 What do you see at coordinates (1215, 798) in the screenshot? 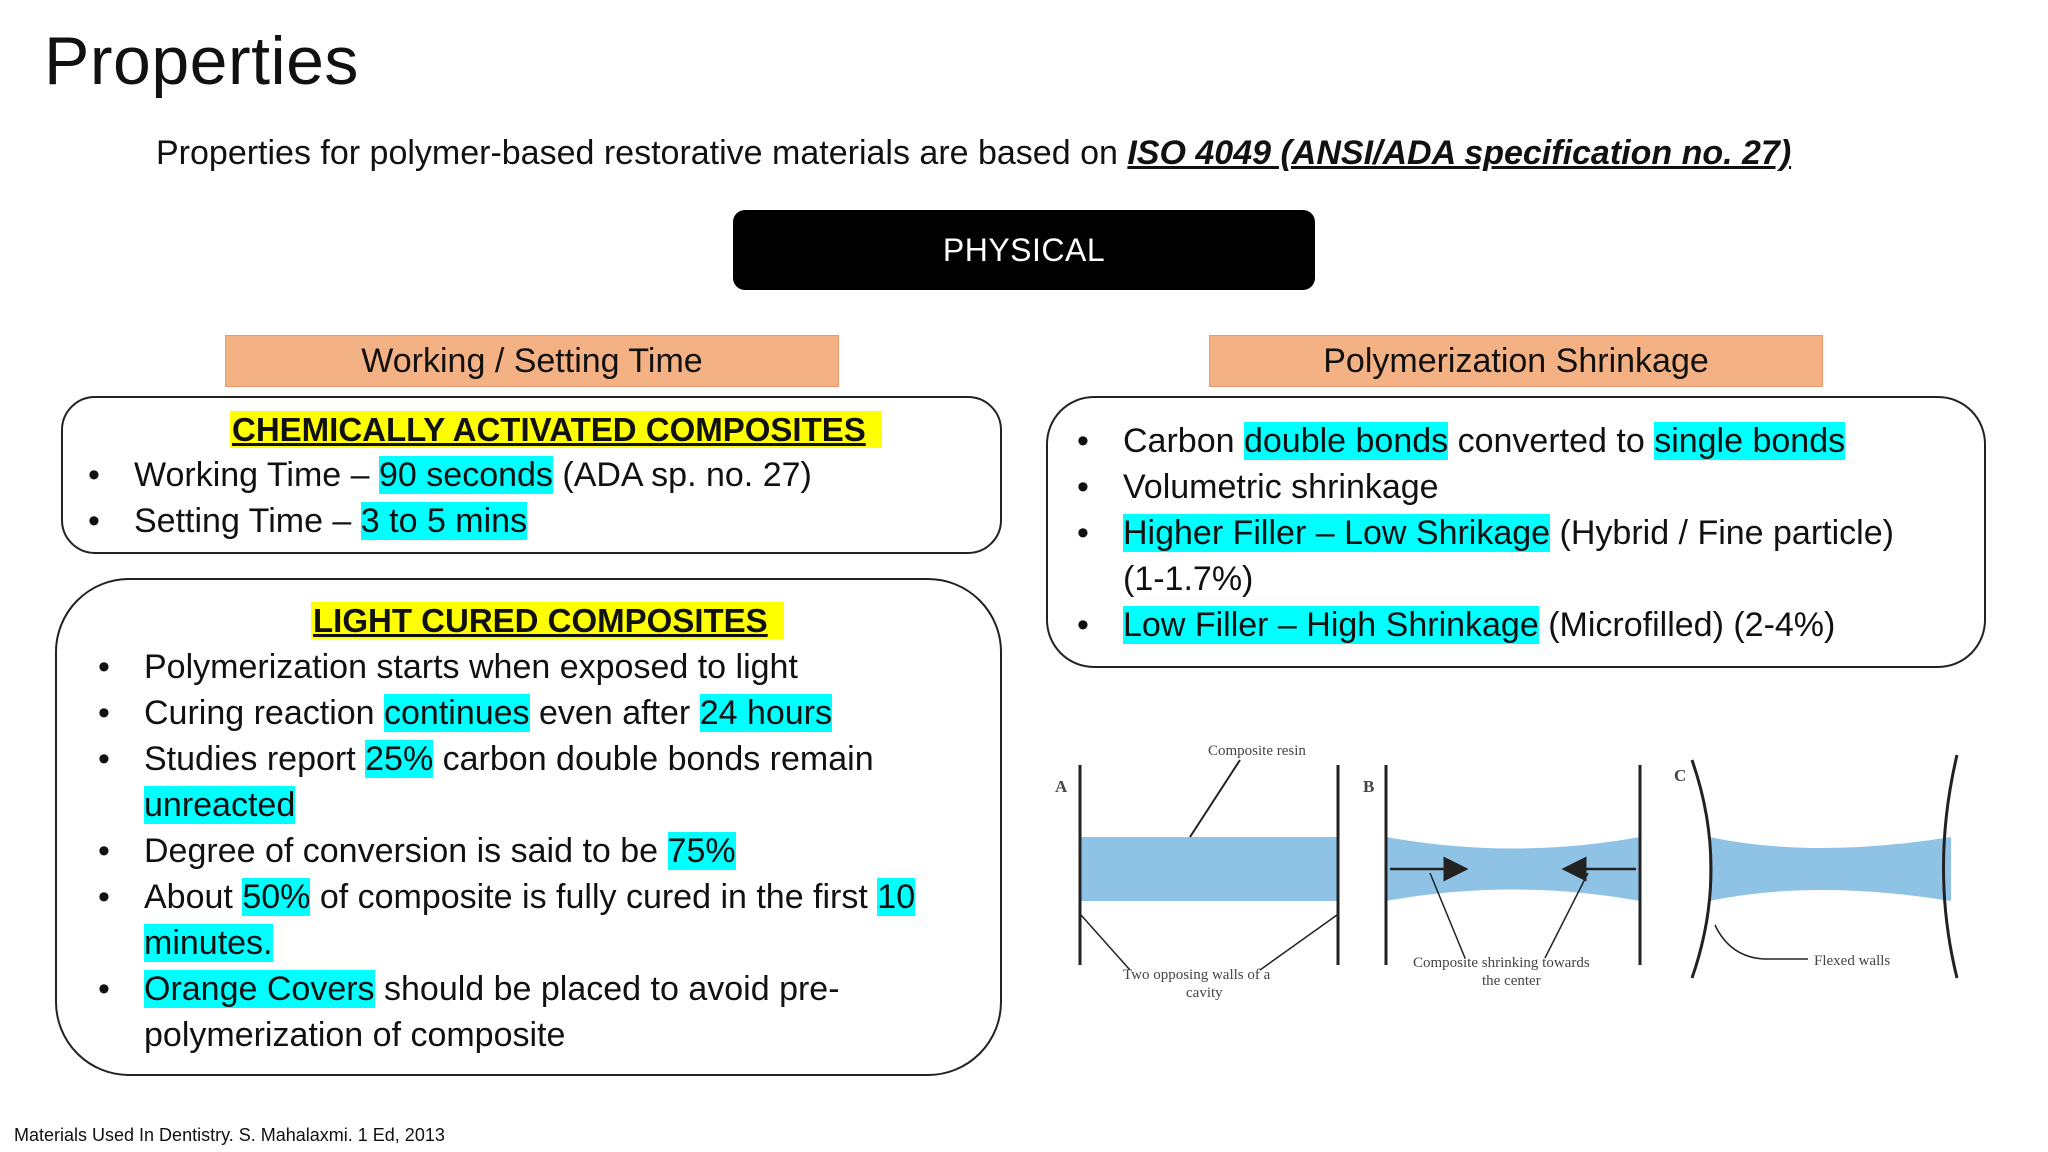
I see `resin-pointer` at bounding box center [1215, 798].